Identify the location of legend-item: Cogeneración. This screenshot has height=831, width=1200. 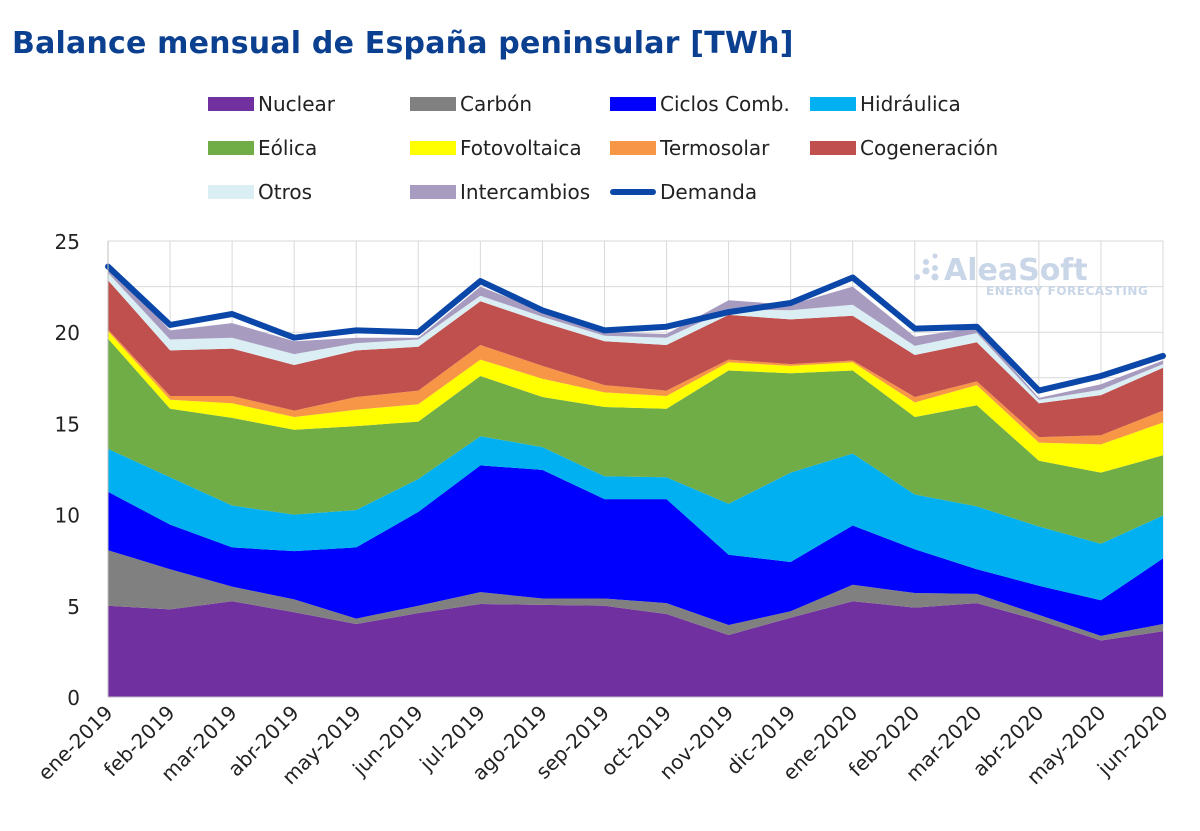
(904, 148).